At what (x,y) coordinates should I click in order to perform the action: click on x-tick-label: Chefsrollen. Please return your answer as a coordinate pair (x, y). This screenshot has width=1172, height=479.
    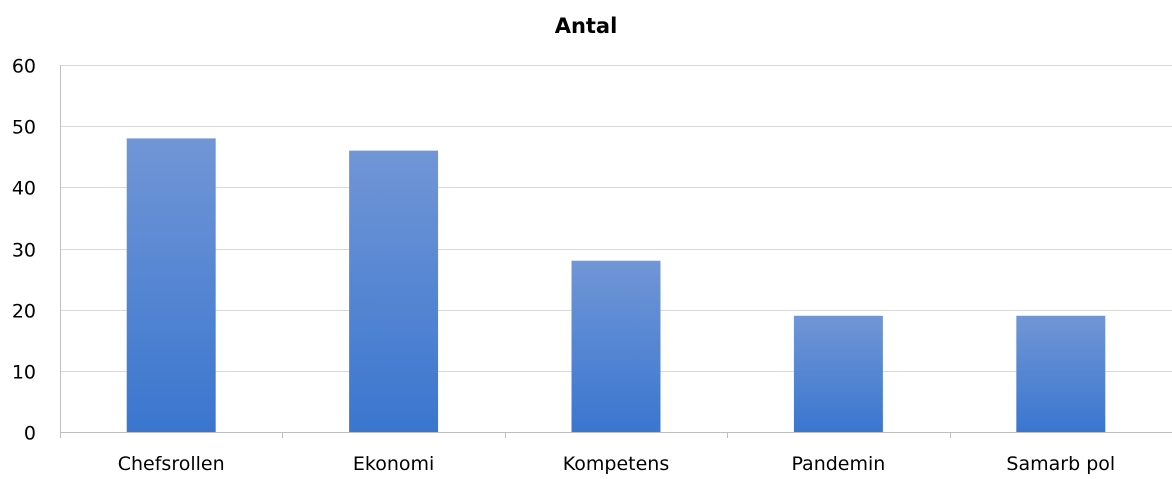
    Looking at the image, I should click on (171, 463).